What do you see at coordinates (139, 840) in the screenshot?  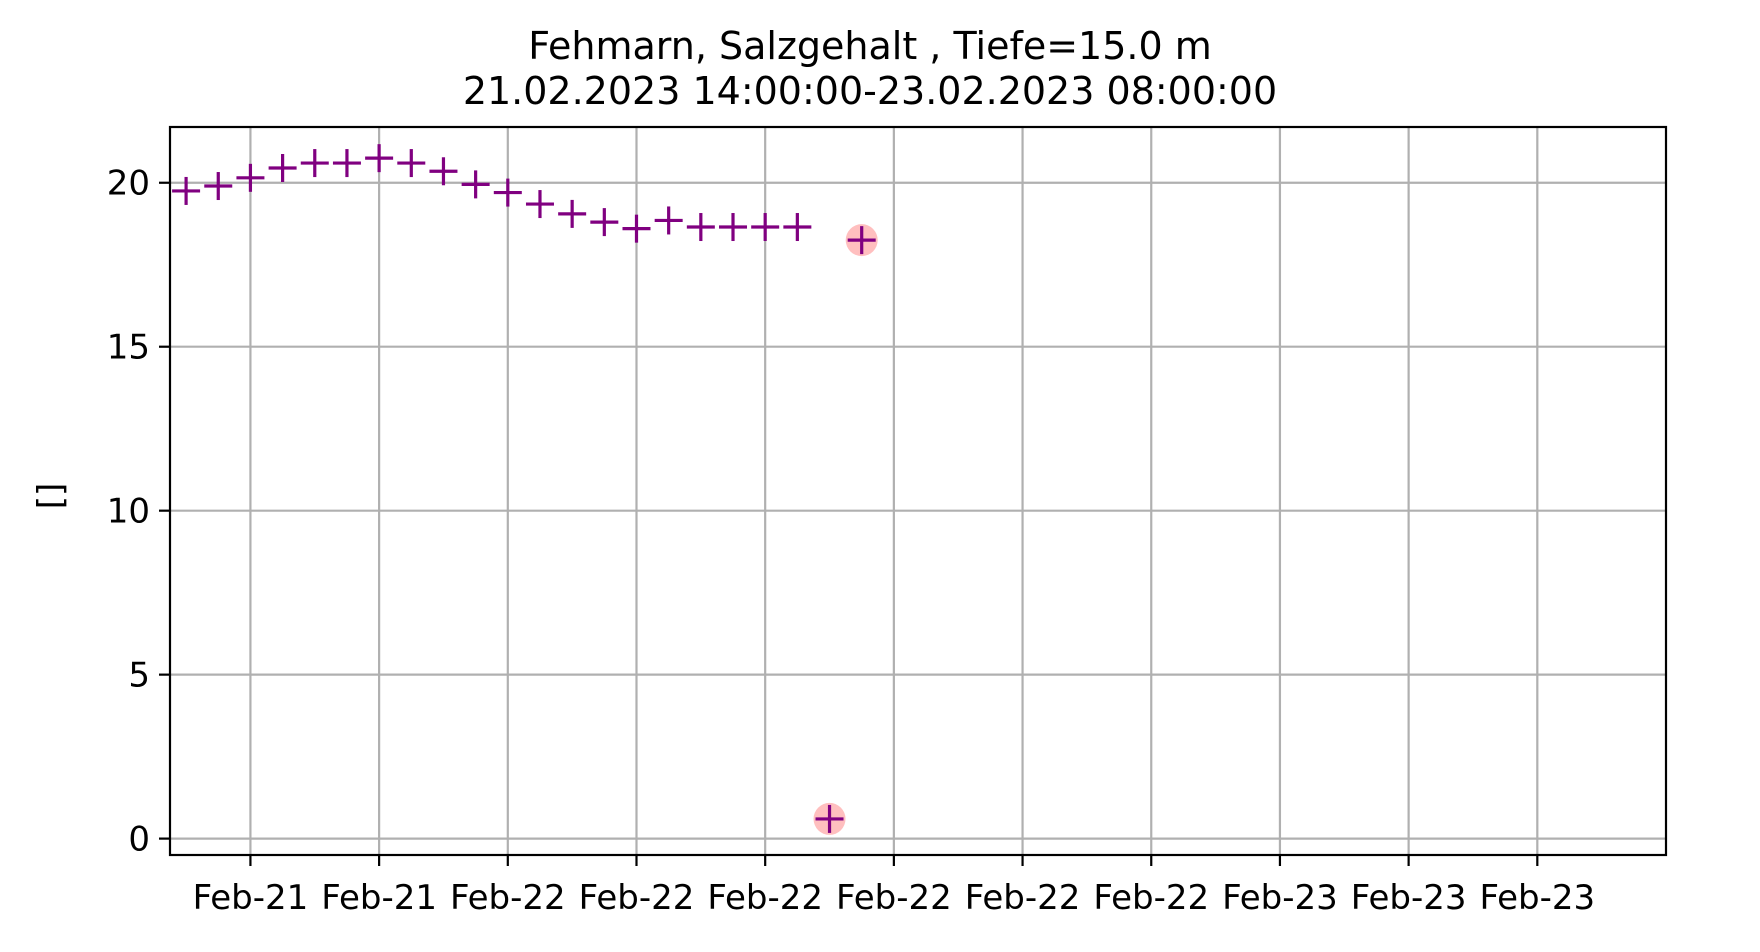 I see `y-tick-label: 0` at bounding box center [139, 840].